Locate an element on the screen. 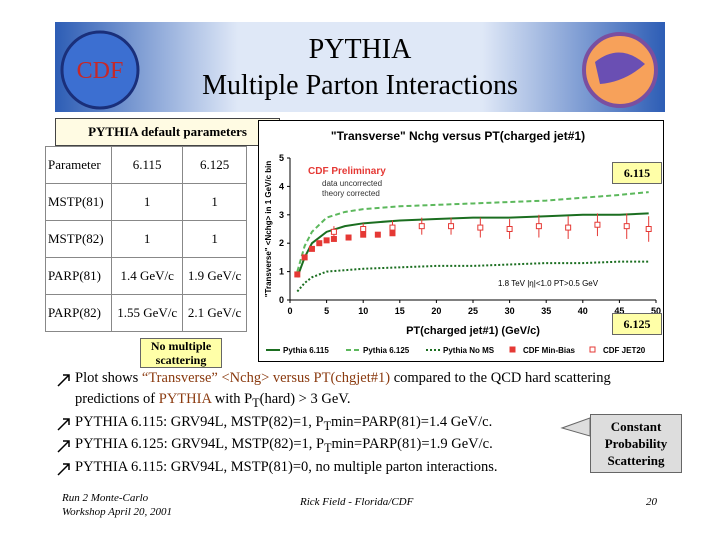 The width and height of the screenshot is (720, 540). text: PYTHIA is located at coordinates (185, 399).